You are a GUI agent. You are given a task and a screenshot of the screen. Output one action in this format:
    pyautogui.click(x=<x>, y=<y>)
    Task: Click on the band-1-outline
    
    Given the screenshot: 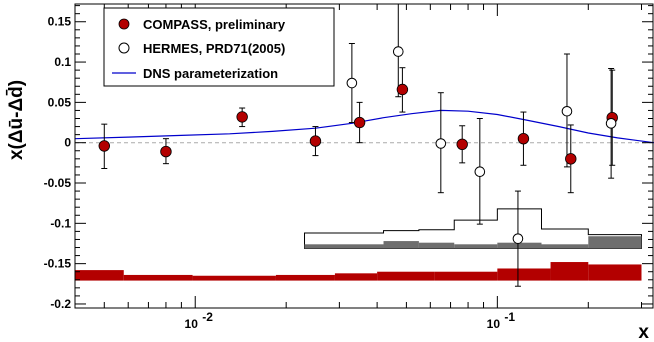 What is the action you would take?
    pyautogui.click(x=473, y=228)
    